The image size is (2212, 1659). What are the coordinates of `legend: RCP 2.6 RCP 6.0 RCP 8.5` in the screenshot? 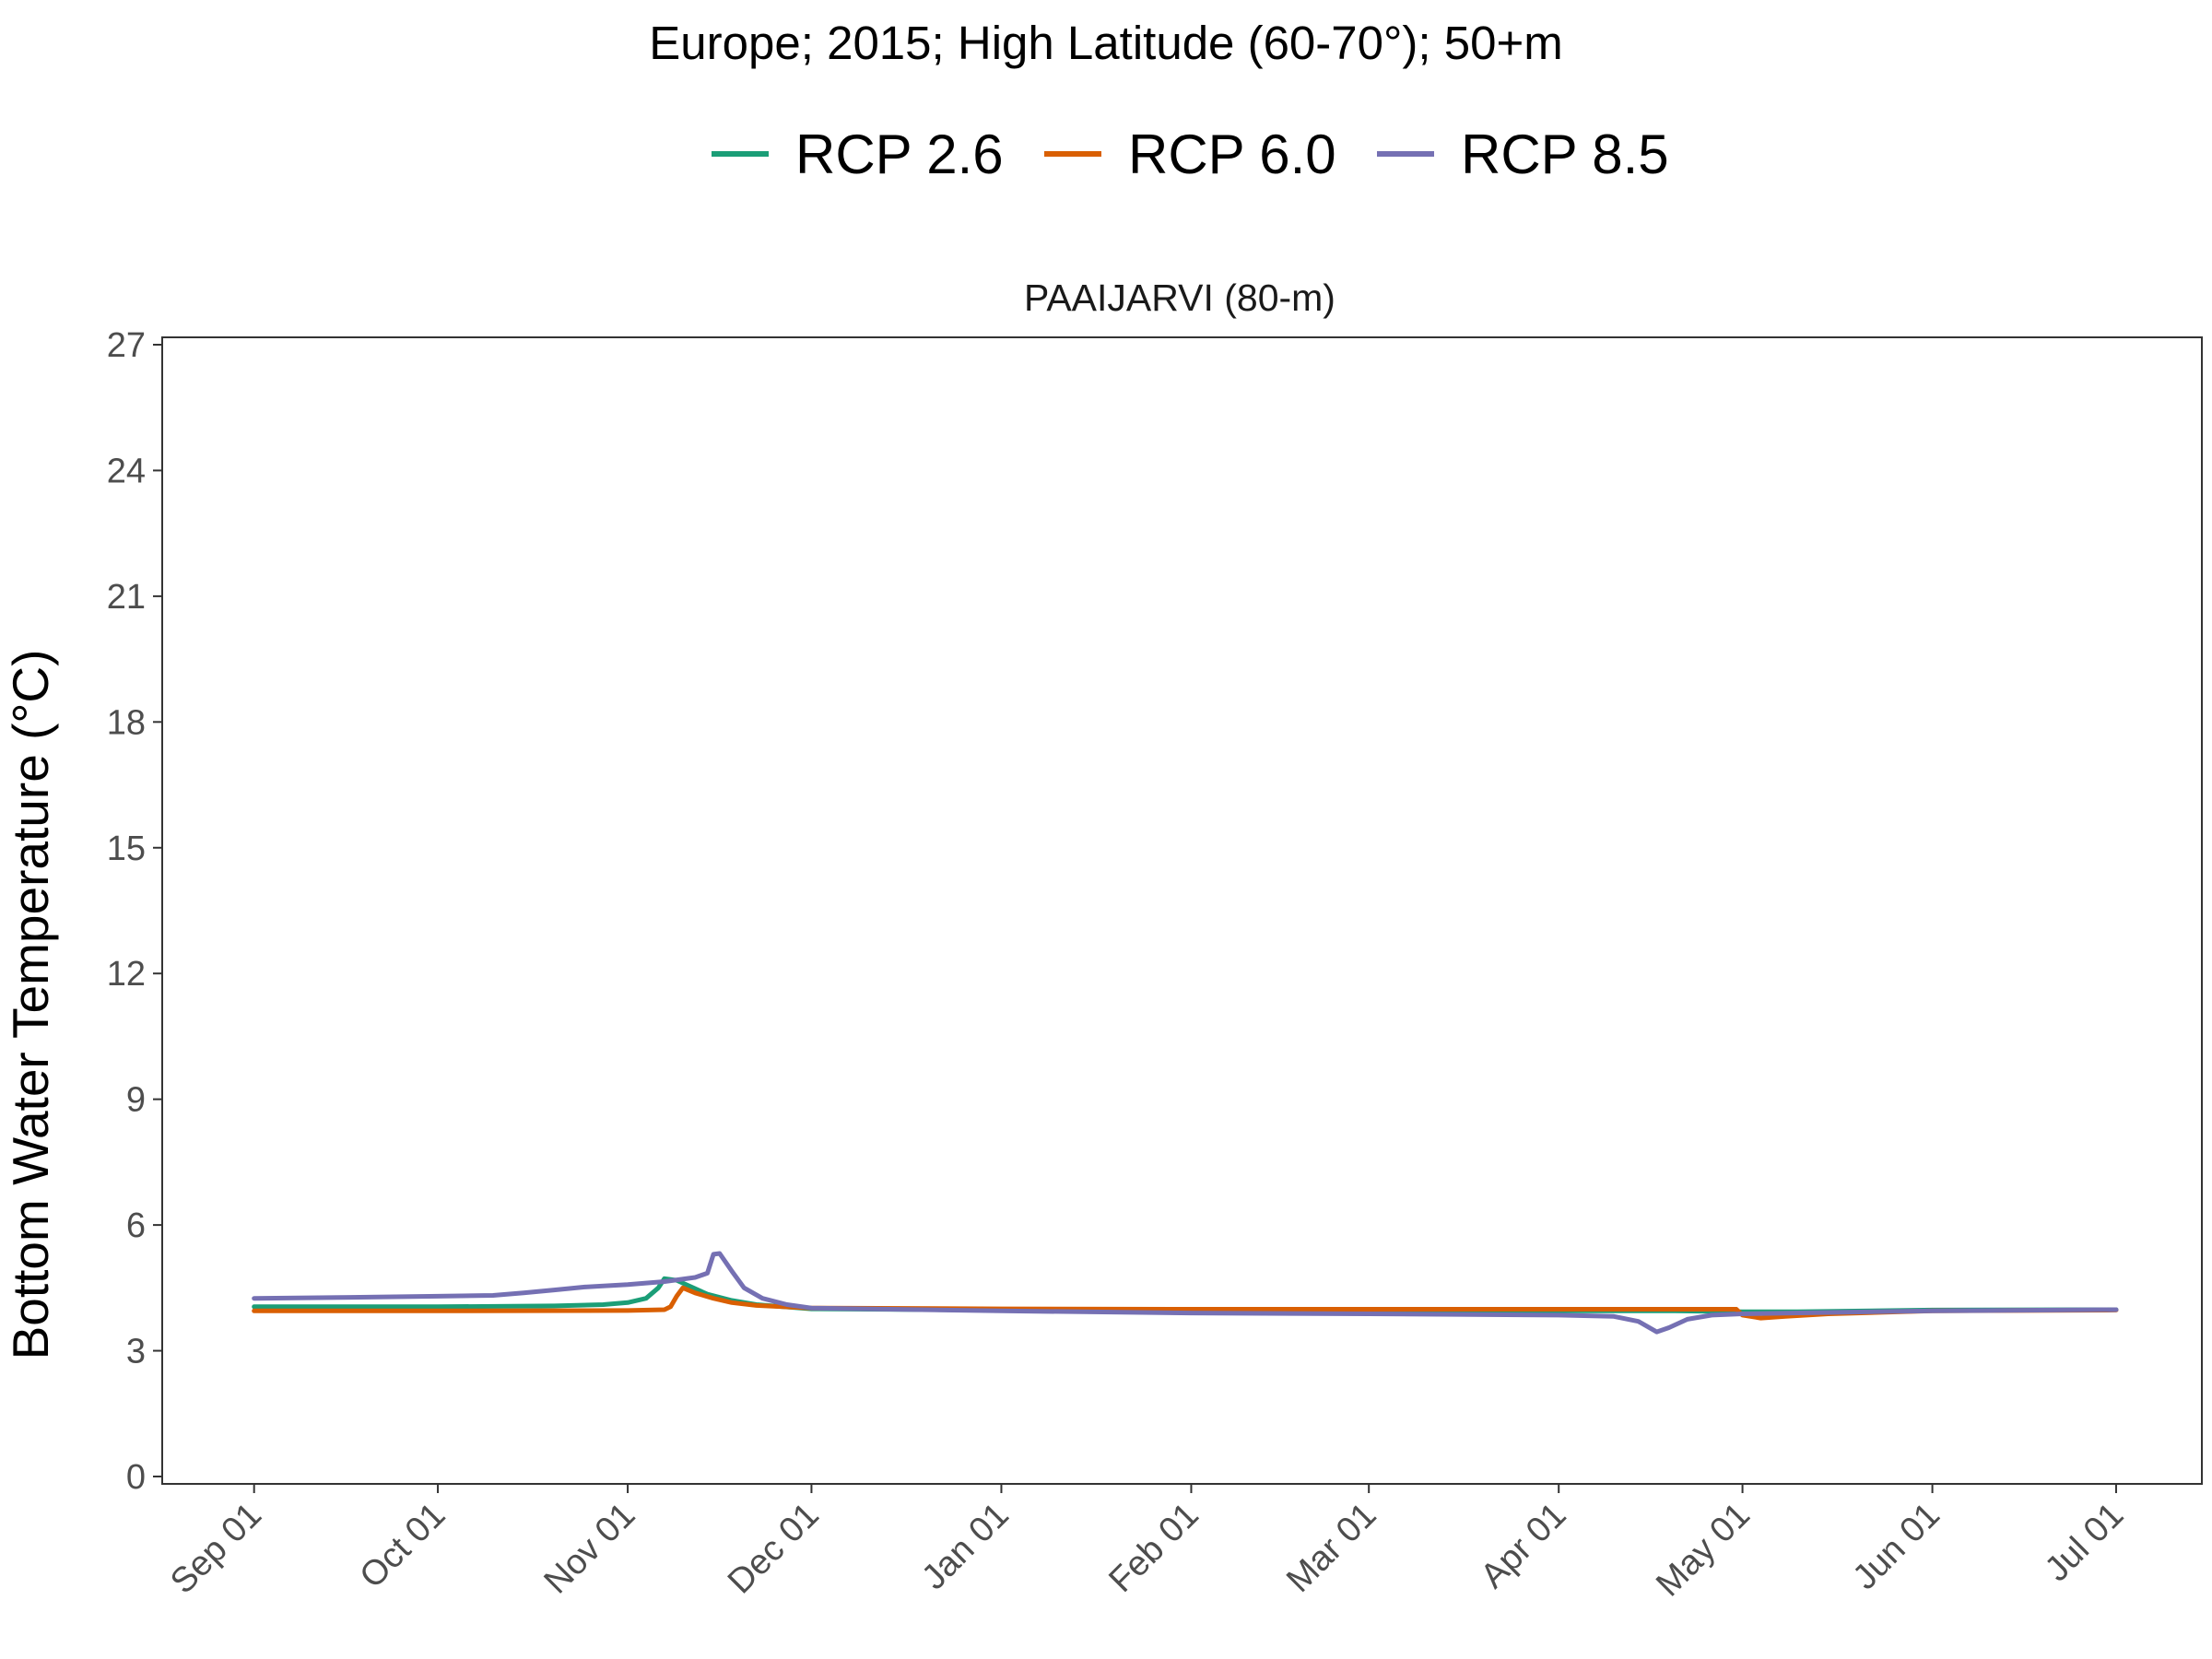 It's located at (1190, 154).